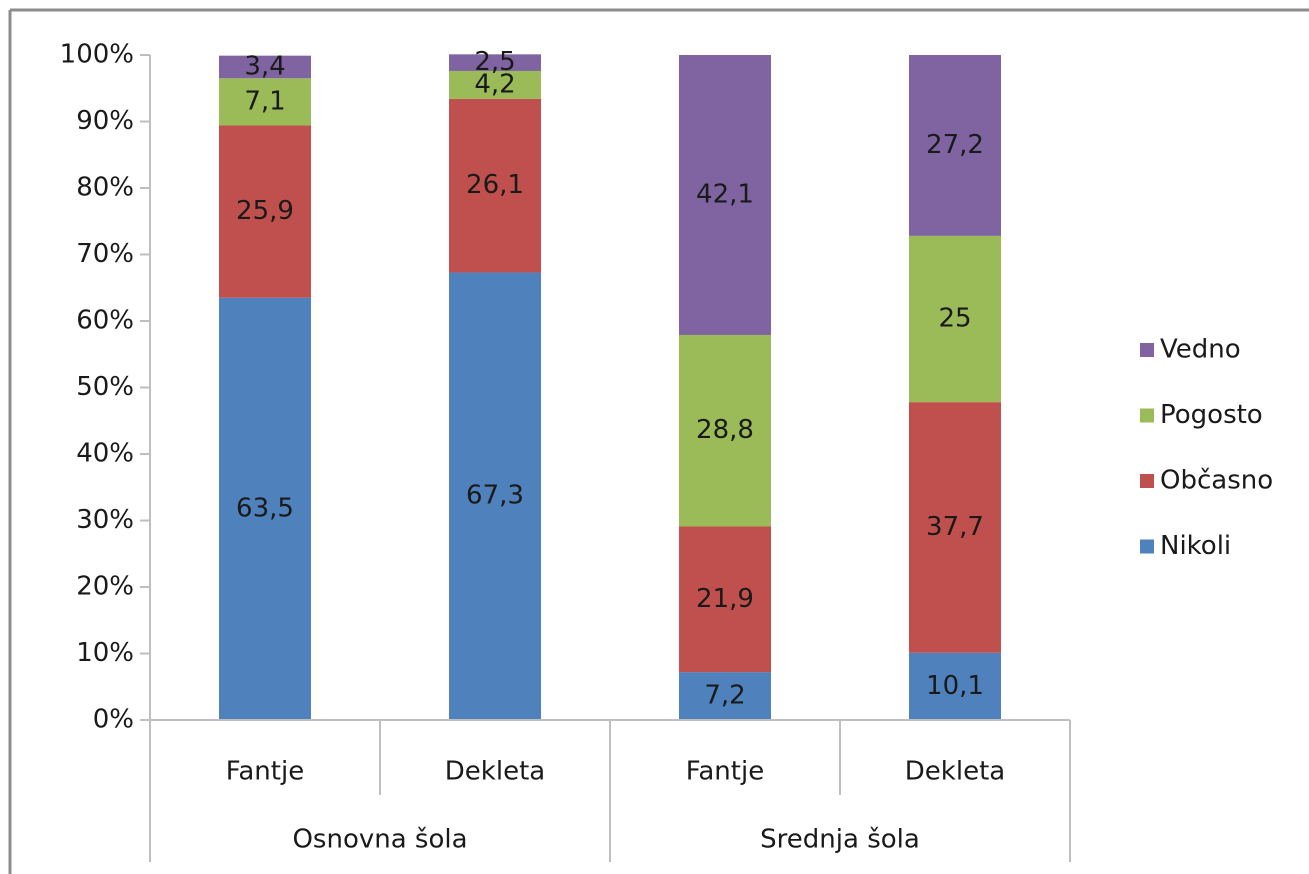  I want to click on y-tick-label: 60%, so click(105, 321).